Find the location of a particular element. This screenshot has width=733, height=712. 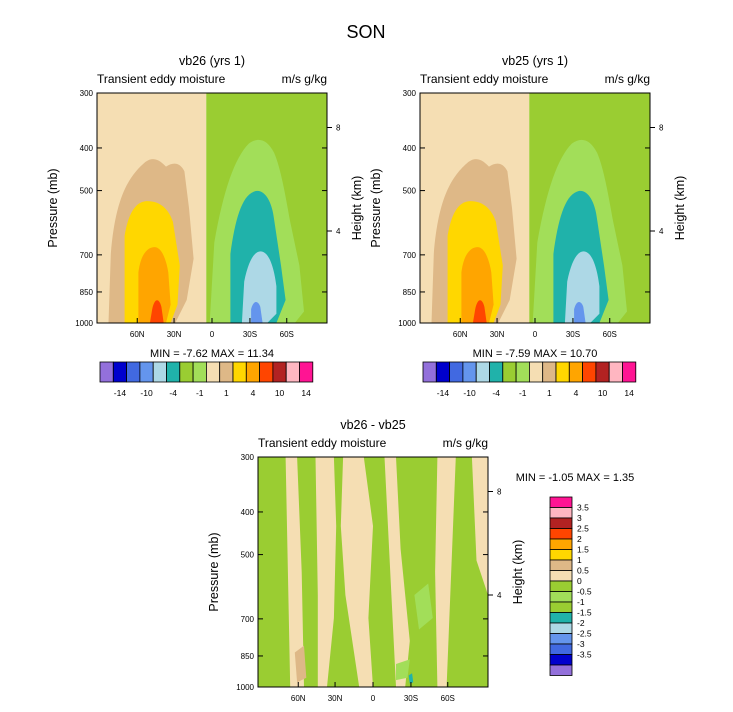

colorbar-label: 0.5 is located at coordinates (583, 571).